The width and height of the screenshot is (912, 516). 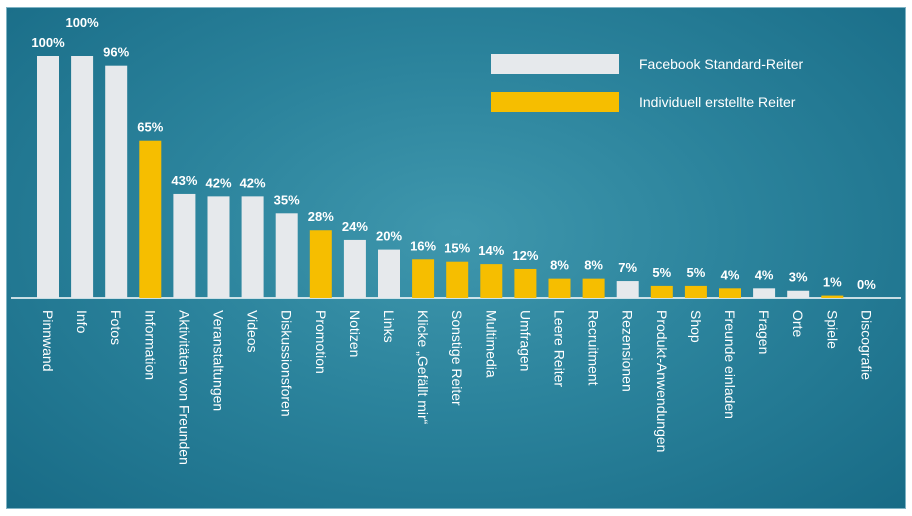 I want to click on bar-notizen, so click(x=354, y=268).